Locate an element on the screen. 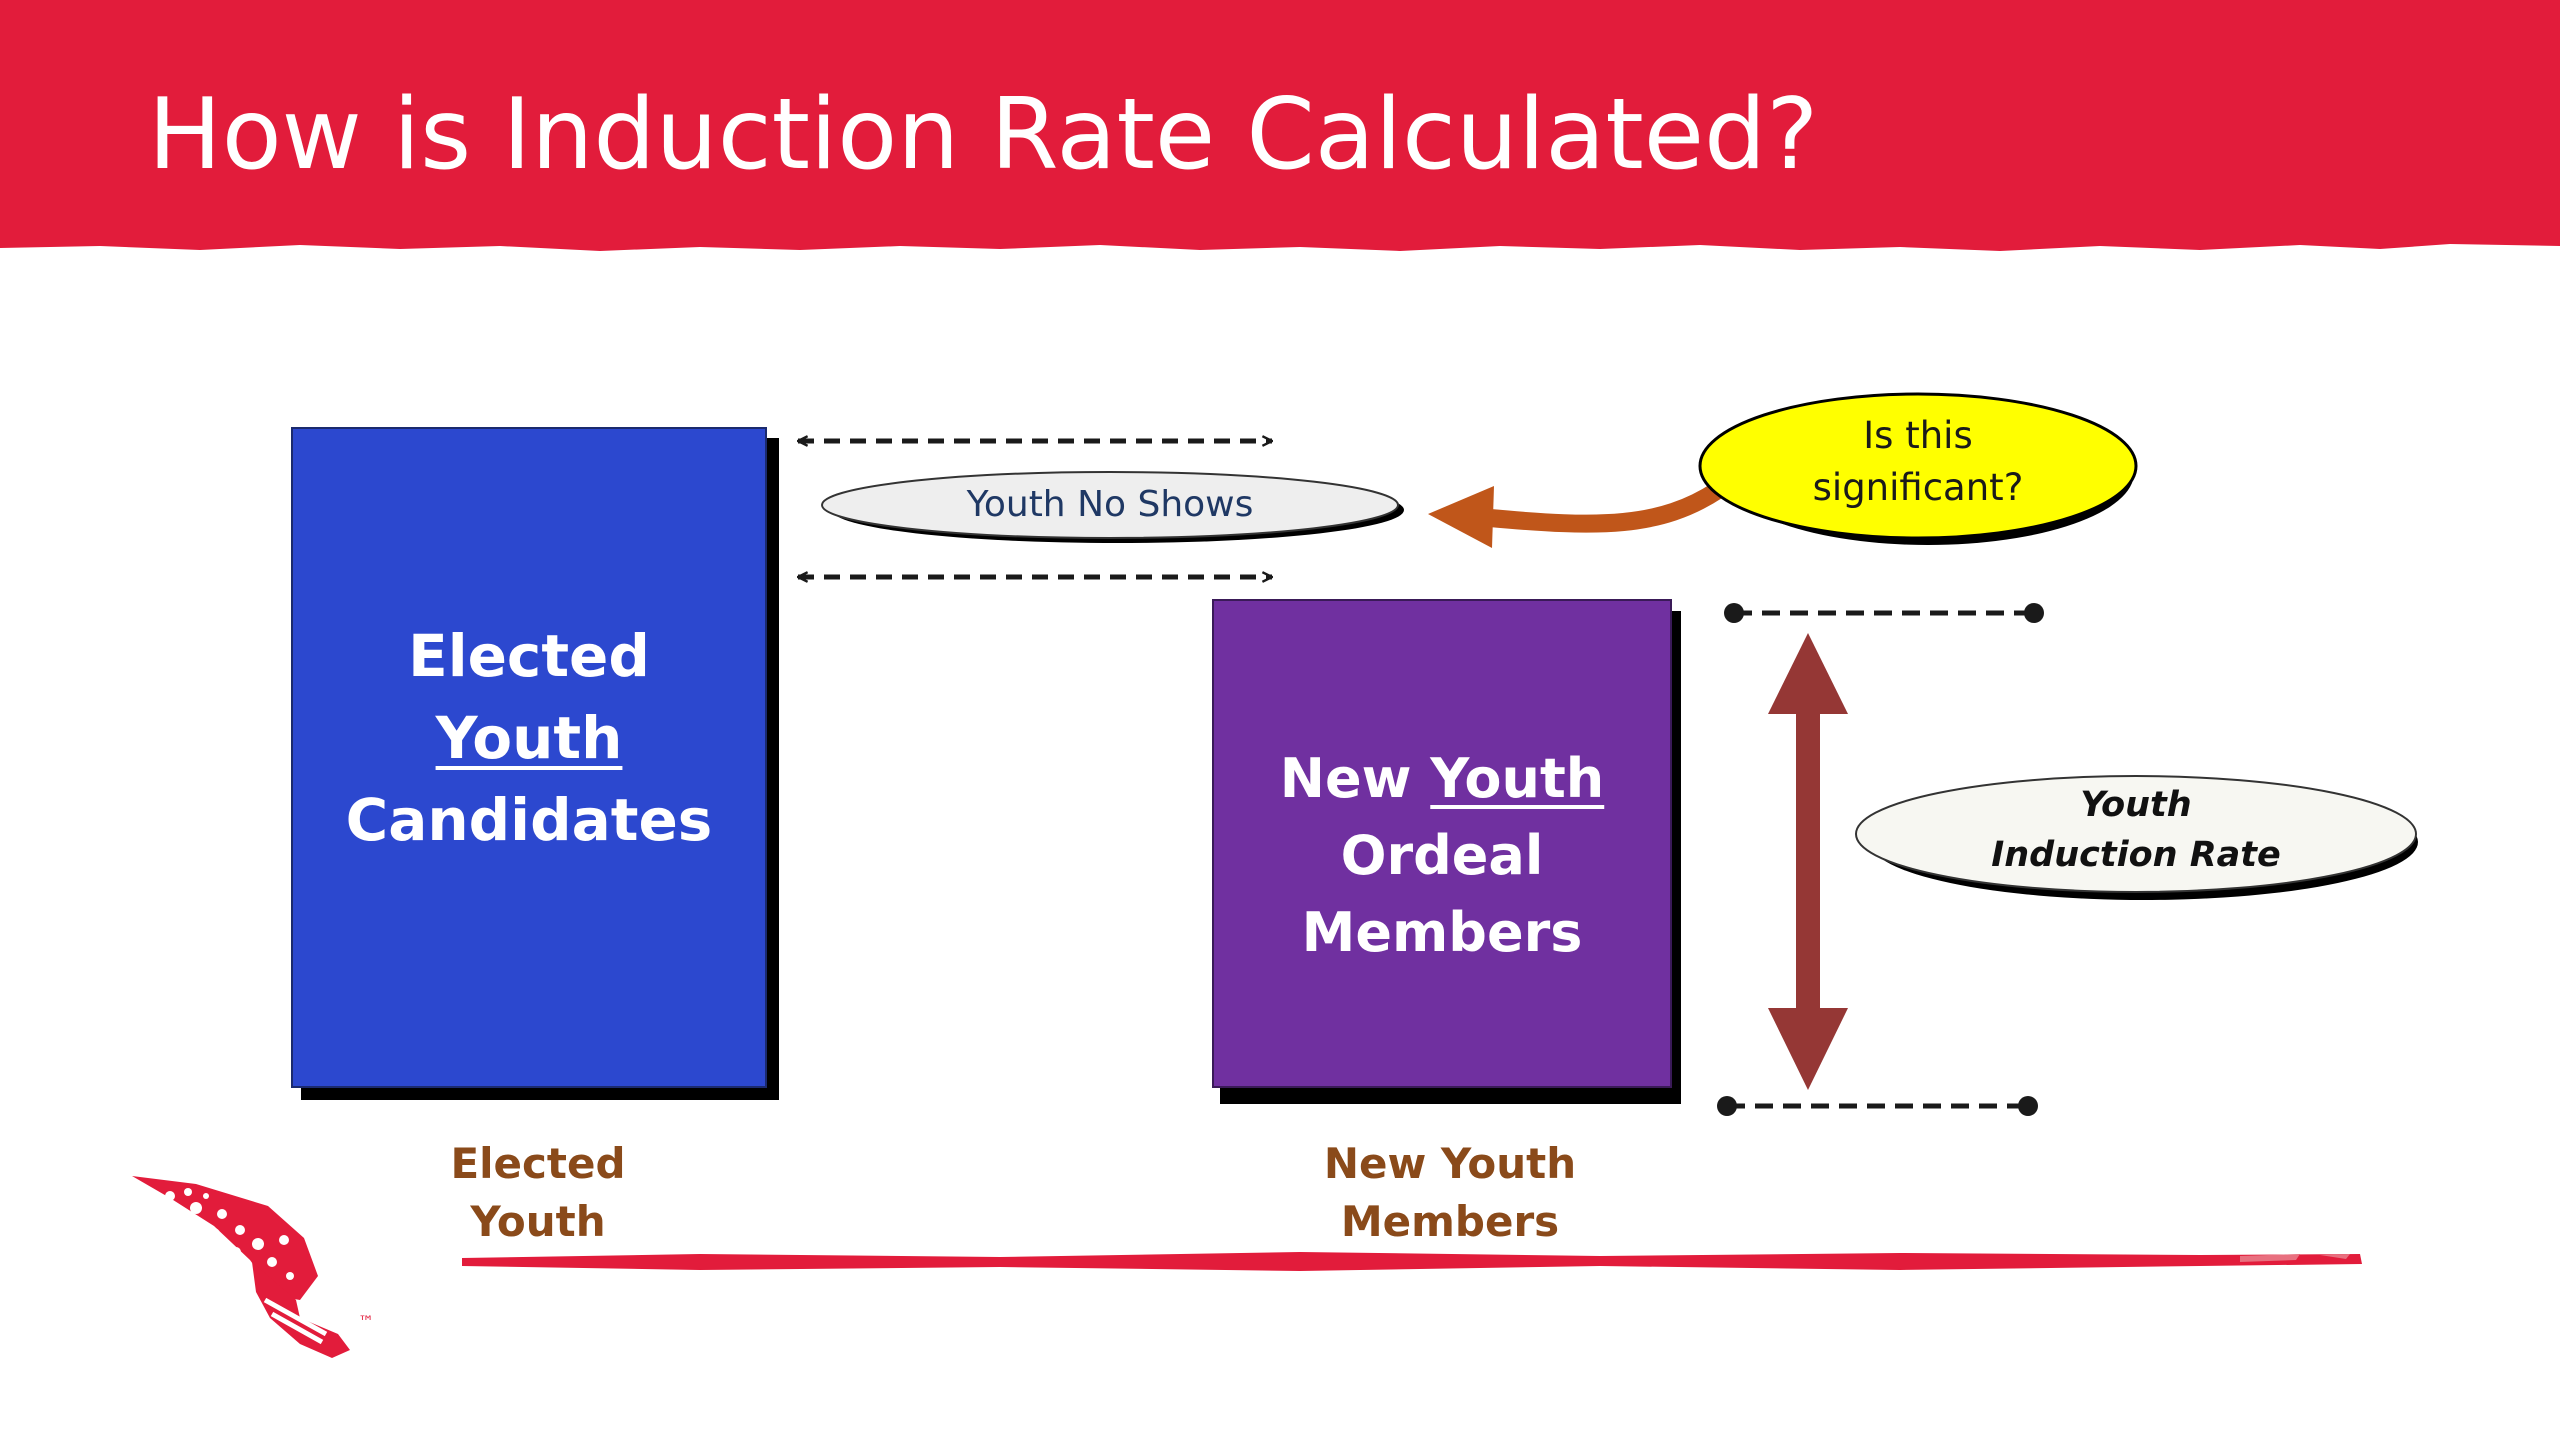 The image size is (2560, 1440). new-youth-members-line1: New Youth is located at coordinates (1450, 1163).